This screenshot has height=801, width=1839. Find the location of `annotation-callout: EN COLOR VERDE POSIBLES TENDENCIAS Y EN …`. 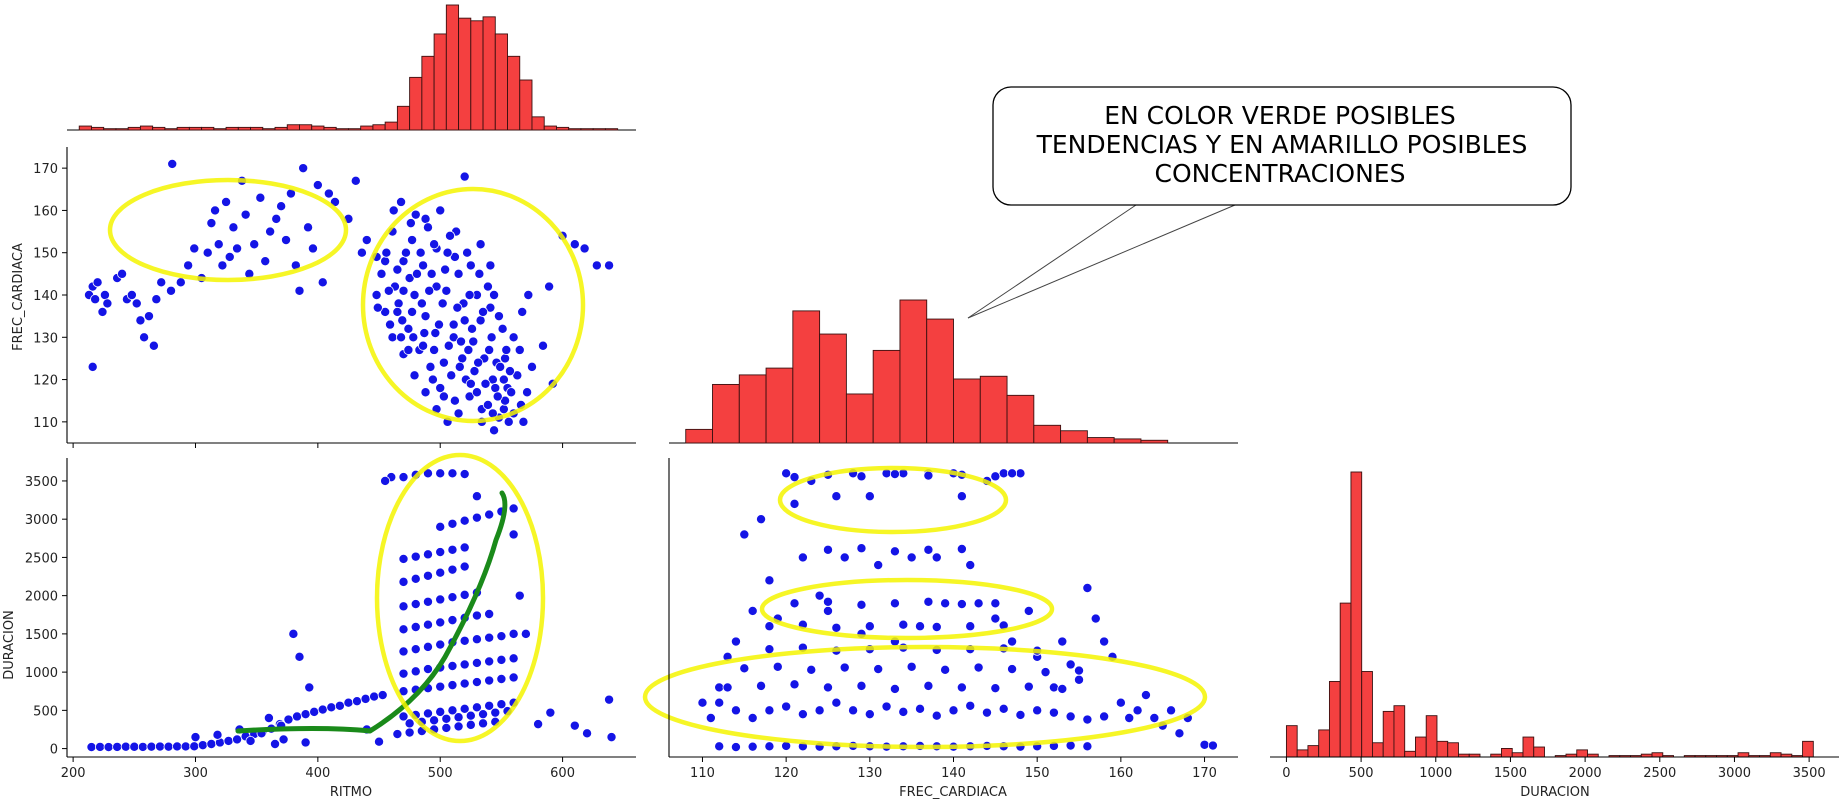

annotation-callout: EN COLOR VERDE POSIBLES TENDENCIAS Y EN … is located at coordinates (1269, 202).